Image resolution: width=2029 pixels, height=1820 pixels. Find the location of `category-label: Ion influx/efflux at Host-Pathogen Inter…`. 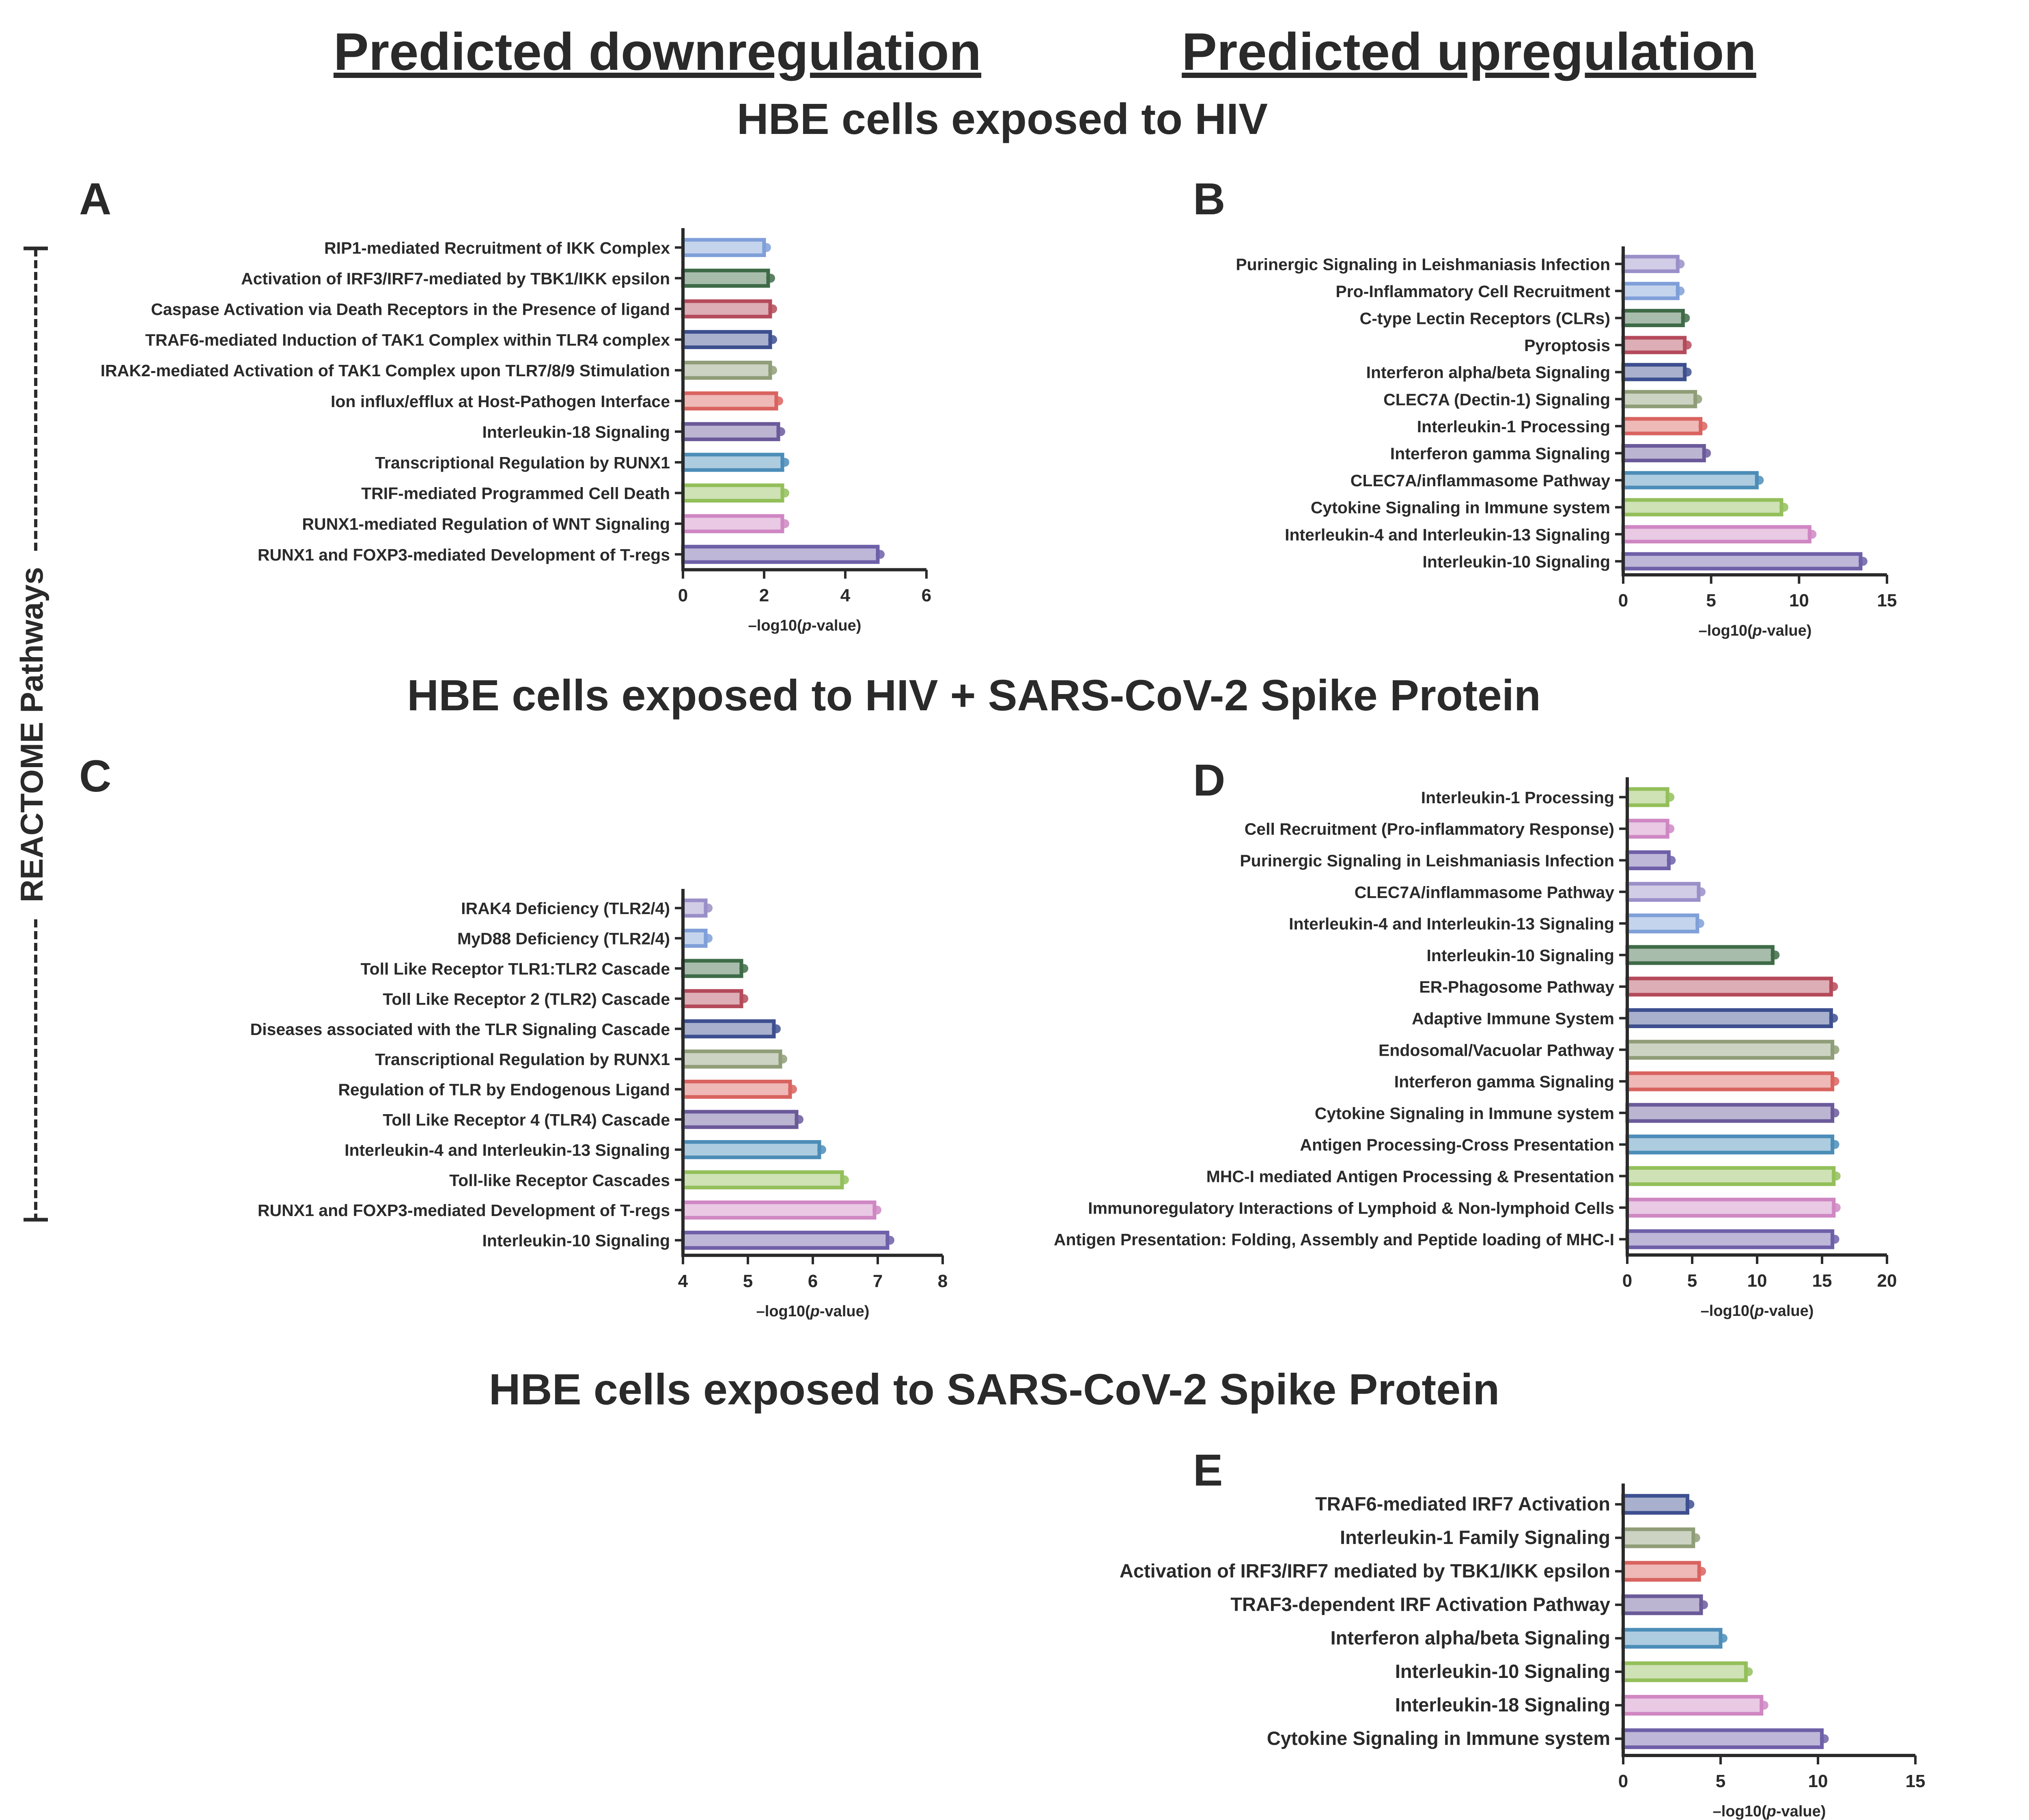

category-label: Ion influx/efflux at Host-Pathogen Inter… is located at coordinates (500, 401).